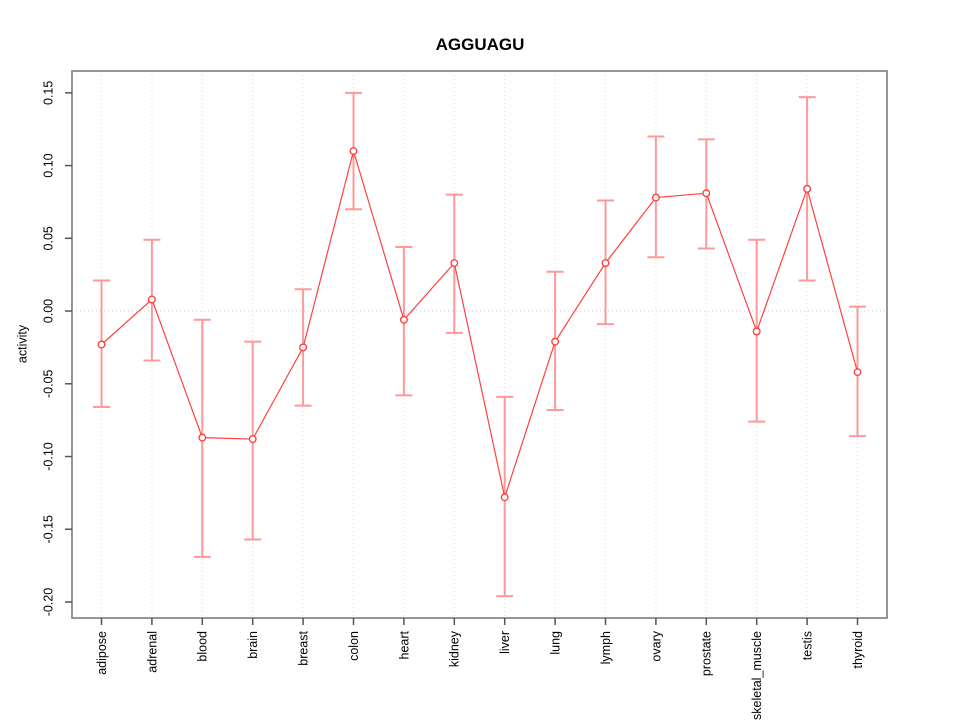  I want to click on x-tick-label: testis, so click(807, 645).